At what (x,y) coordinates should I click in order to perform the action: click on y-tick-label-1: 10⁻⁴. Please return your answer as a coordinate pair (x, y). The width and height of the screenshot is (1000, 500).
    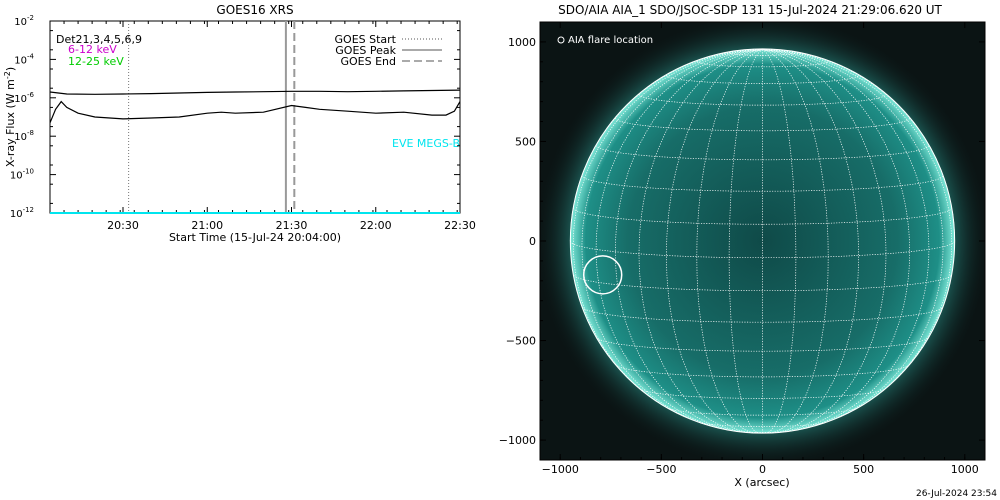
    Looking at the image, I should click on (24, 59).